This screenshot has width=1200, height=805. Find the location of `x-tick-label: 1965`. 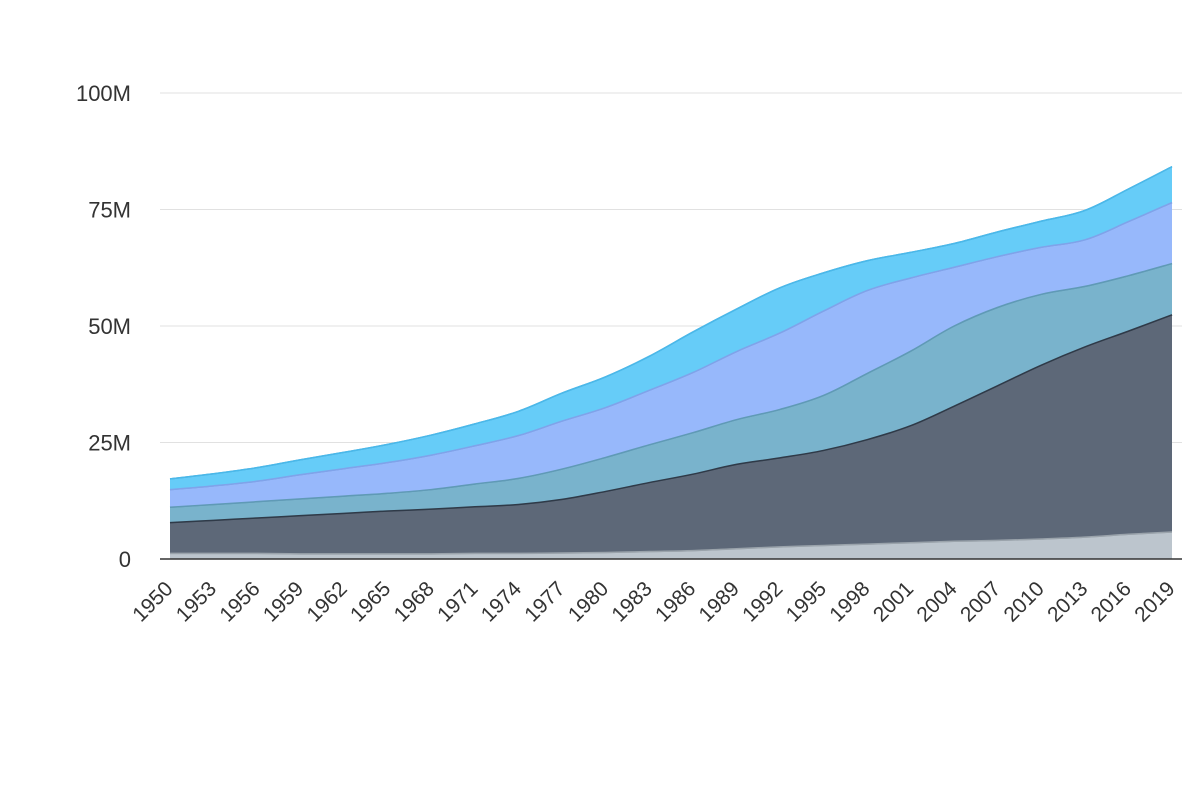

x-tick-label: 1965 is located at coordinates (370, 601).